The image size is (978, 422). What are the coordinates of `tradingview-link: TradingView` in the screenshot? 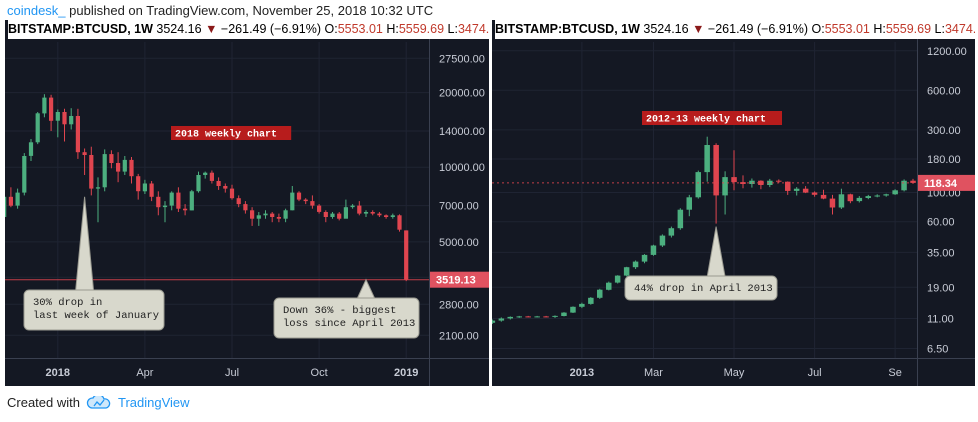 It's located at (153, 402).